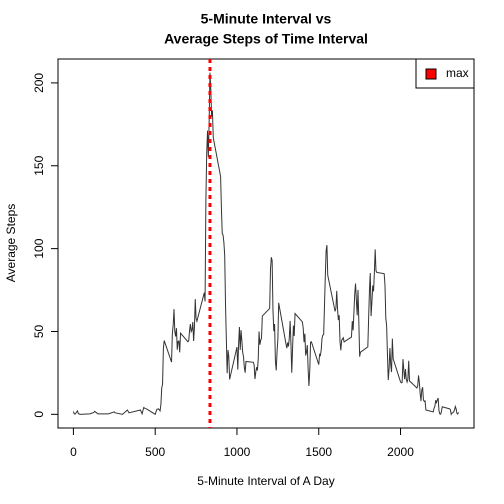  I want to click on y-axis-label: Average Steps, so click(11, 243).